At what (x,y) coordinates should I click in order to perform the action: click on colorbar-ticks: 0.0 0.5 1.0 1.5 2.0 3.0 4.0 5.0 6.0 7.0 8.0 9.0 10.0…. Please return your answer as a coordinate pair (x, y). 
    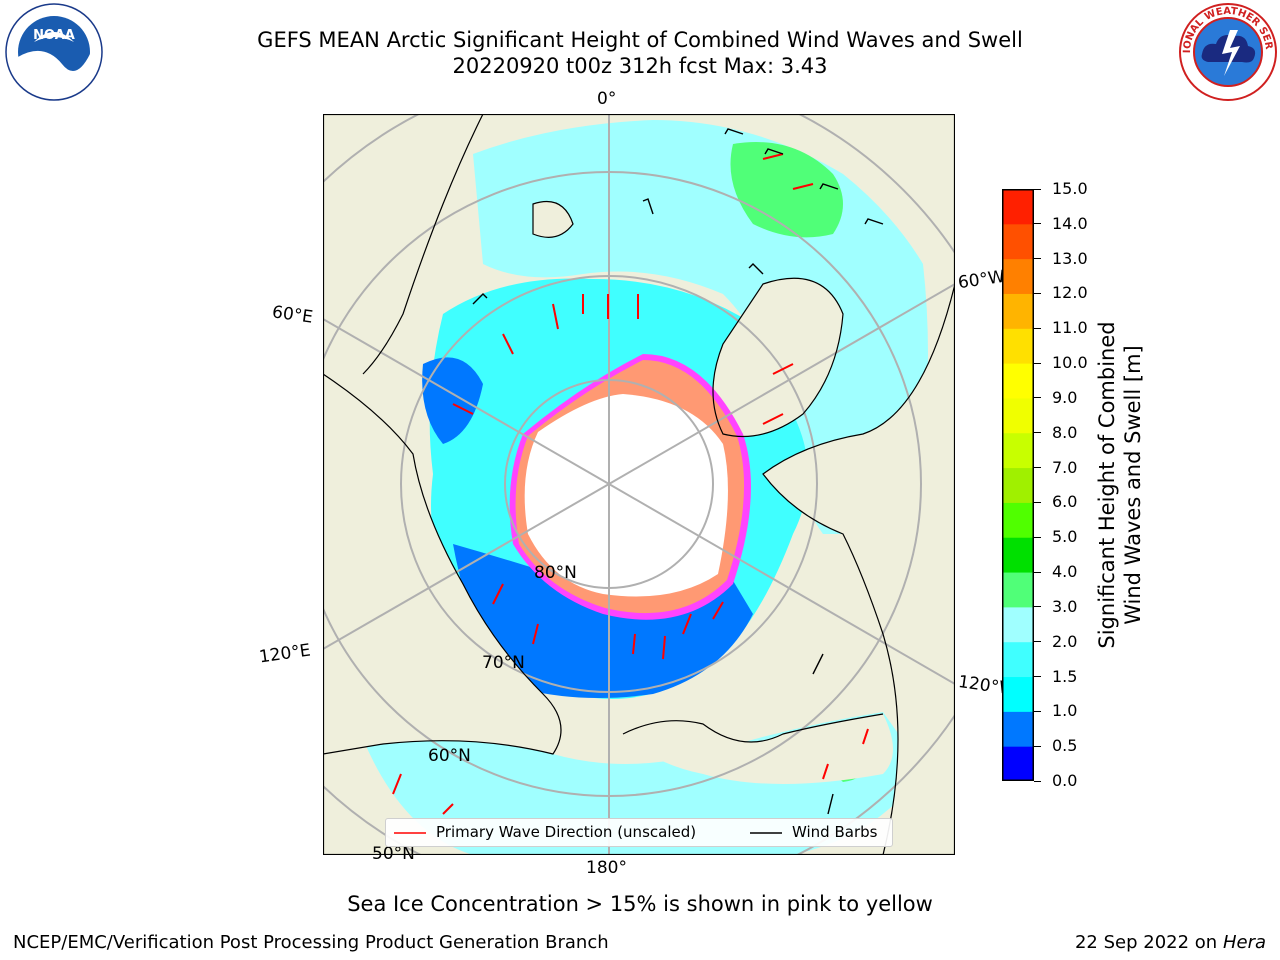
    Looking at the image, I should click on (1069, 485).